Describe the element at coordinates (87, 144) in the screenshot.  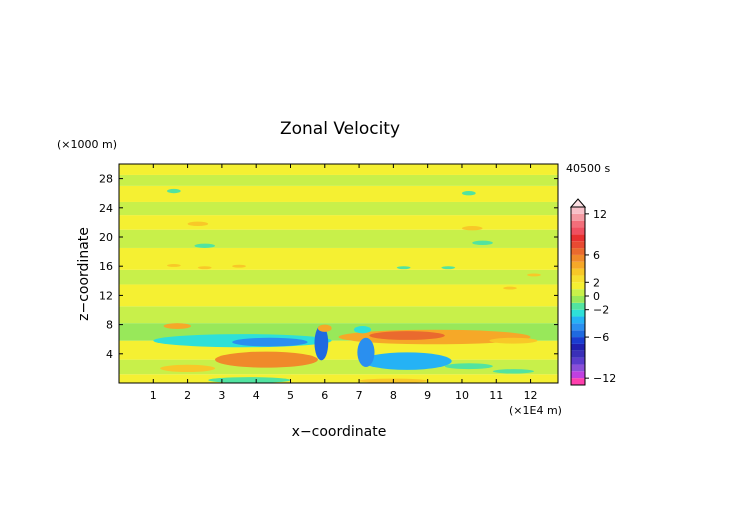
I see `y-unit-label: (×1000 m)` at that location.